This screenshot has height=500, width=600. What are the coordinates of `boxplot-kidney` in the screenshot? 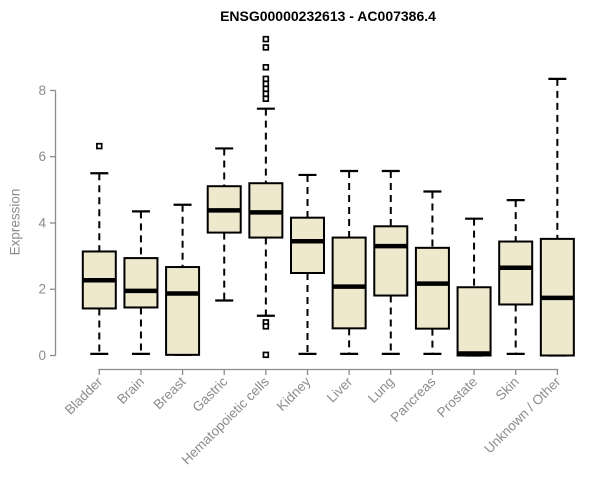 It's located at (307, 264).